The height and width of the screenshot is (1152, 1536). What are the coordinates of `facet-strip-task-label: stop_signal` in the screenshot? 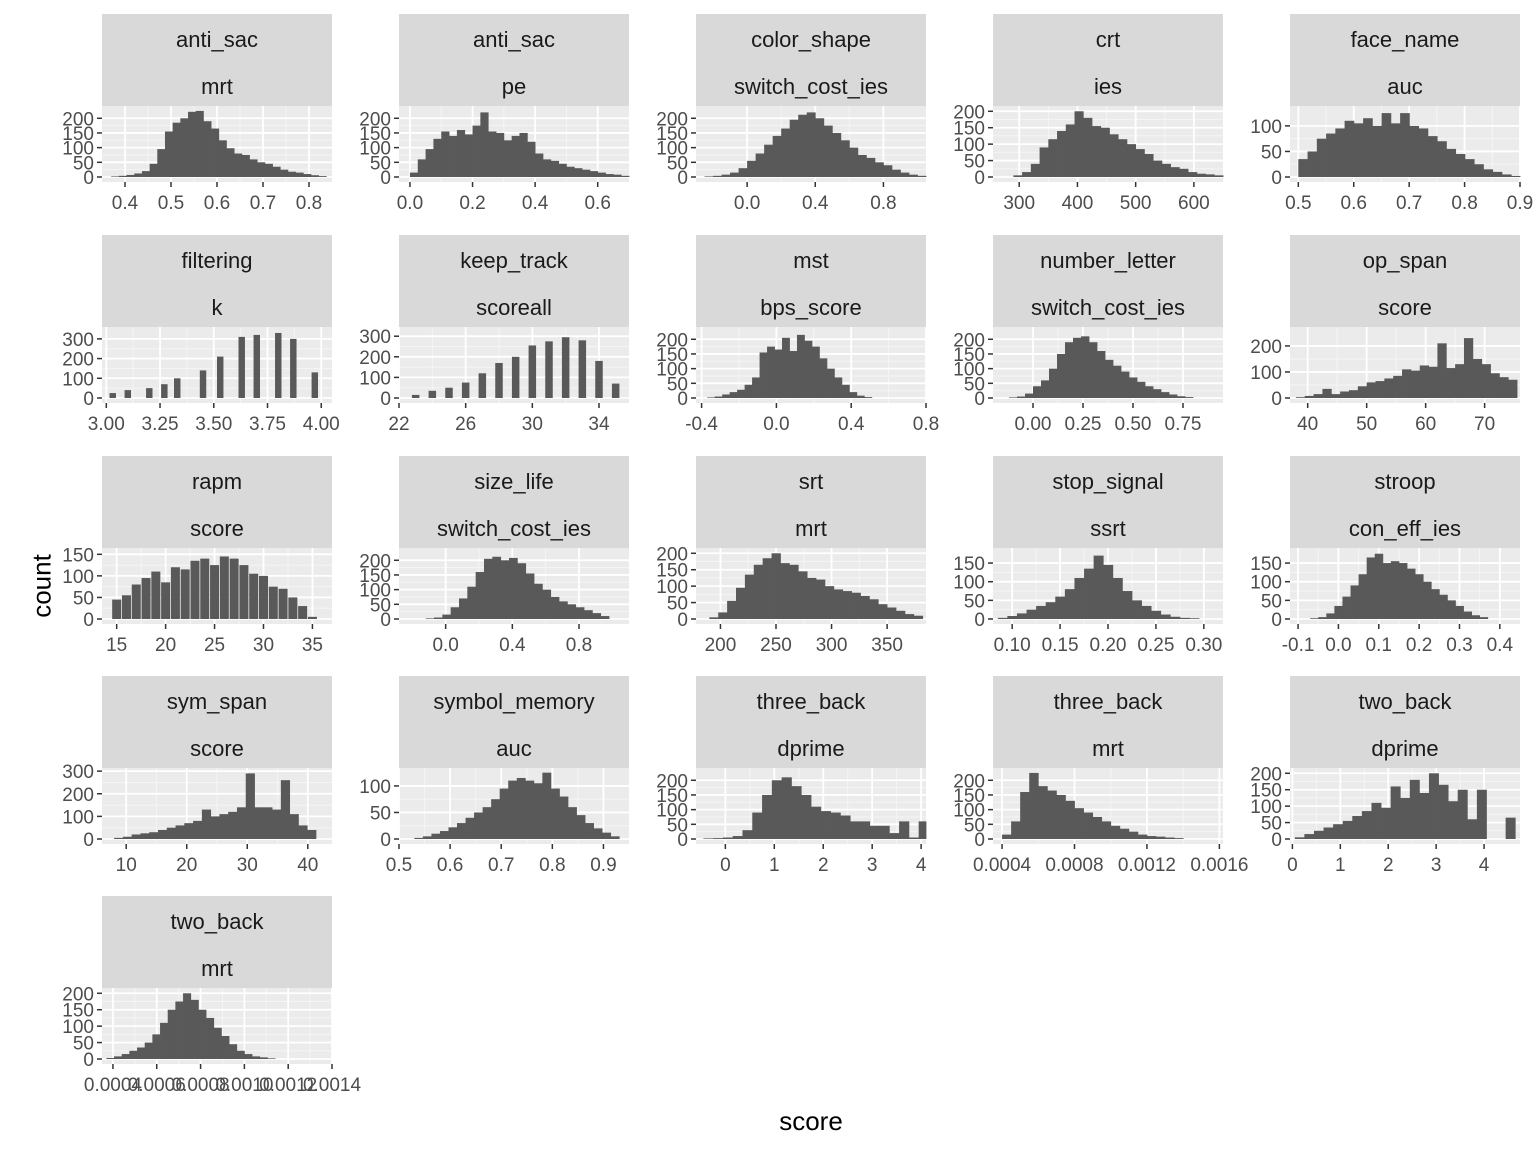 It's located at (1107, 481).